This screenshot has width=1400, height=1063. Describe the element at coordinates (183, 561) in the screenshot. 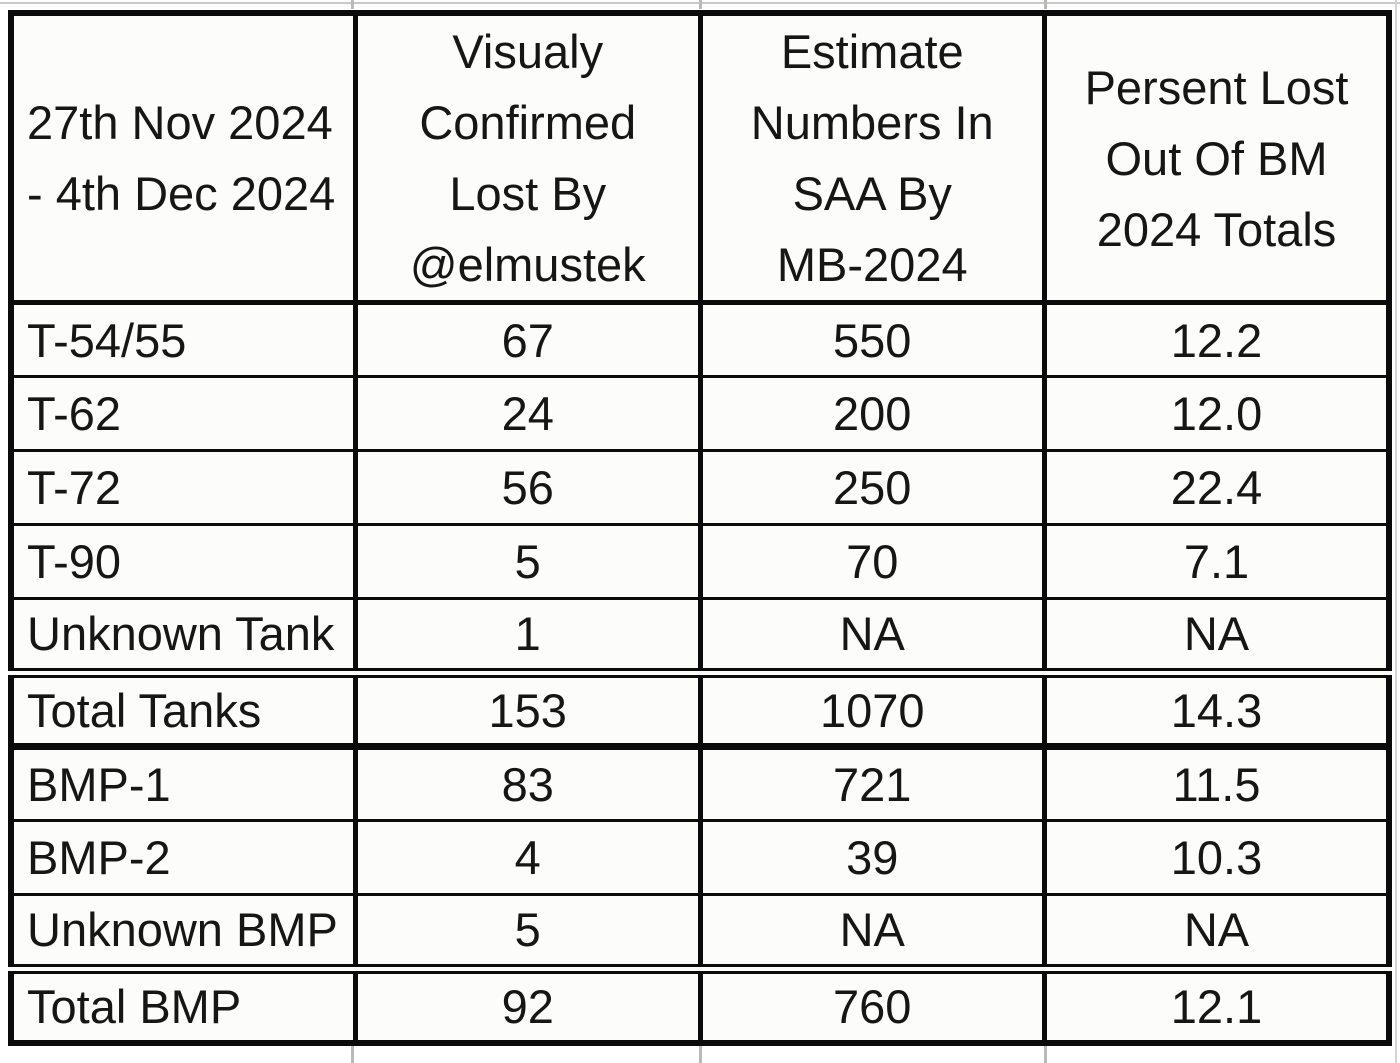

I see `row-label: T-90` at that location.